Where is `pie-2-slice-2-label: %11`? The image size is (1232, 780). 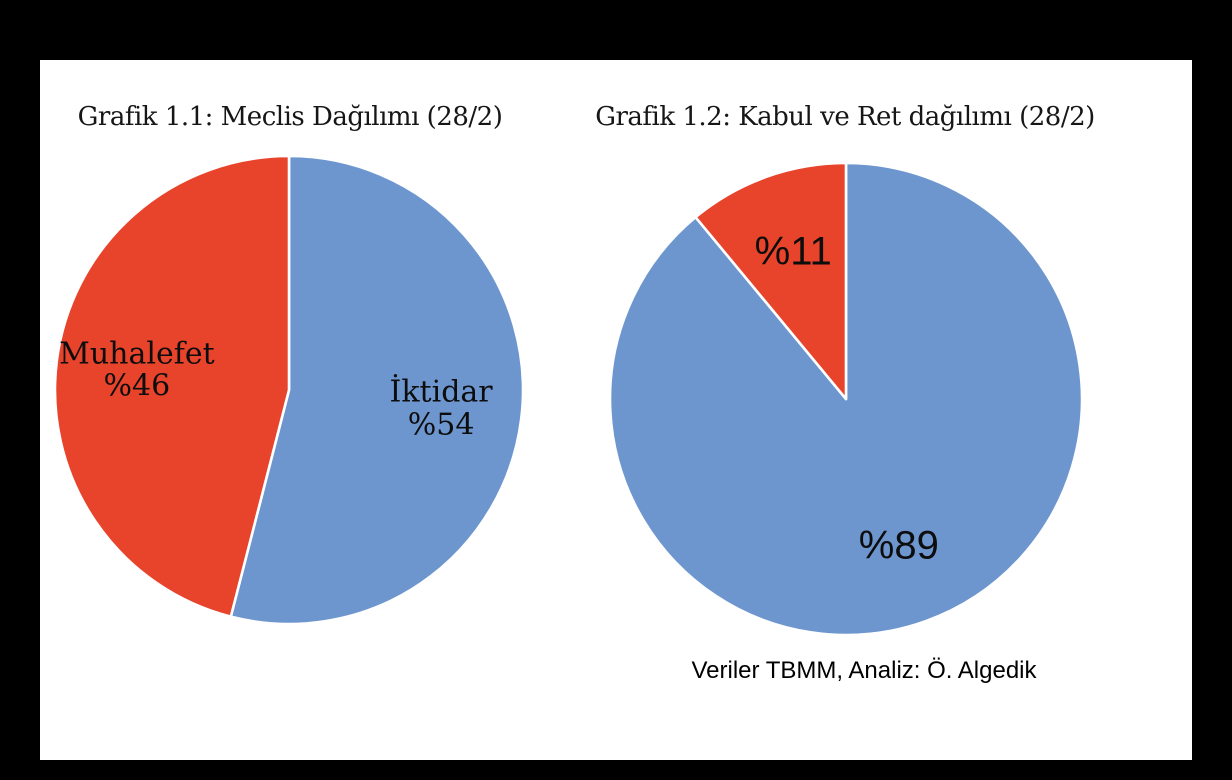
pie-2-slice-2-label: %11 is located at coordinates (793, 251).